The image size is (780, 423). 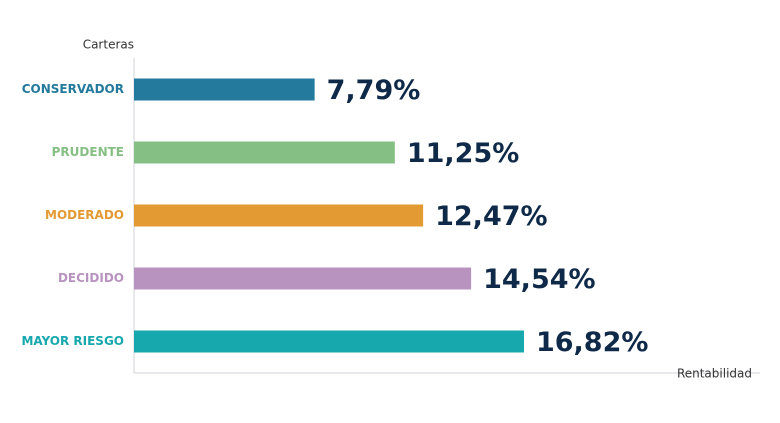 What do you see at coordinates (714, 374) in the screenshot?
I see `x-axis-title: Rentabilidad` at bounding box center [714, 374].